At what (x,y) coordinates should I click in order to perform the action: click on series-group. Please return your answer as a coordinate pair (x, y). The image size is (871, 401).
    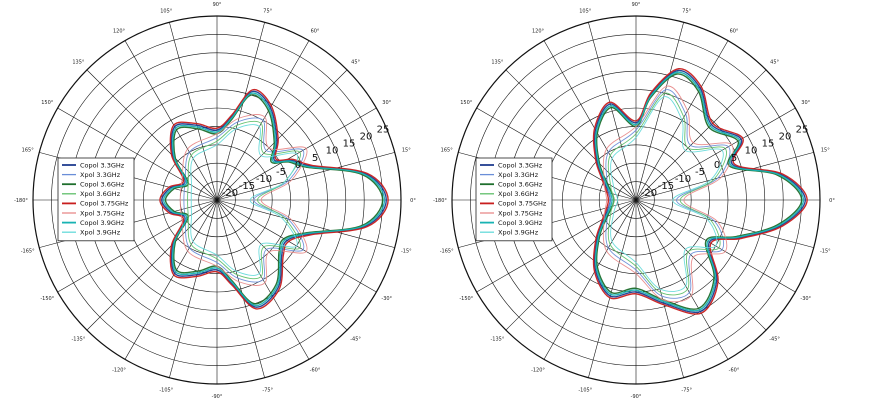
    Looking at the image, I should click on (274, 199).